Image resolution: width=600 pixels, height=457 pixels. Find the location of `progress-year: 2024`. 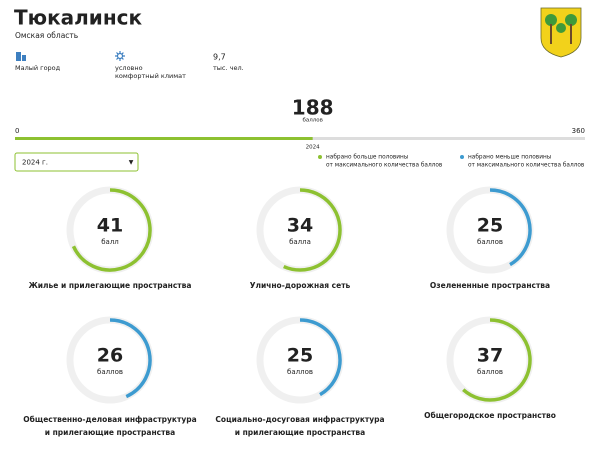

progress-year: 2024 is located at coordinates (313, 148).